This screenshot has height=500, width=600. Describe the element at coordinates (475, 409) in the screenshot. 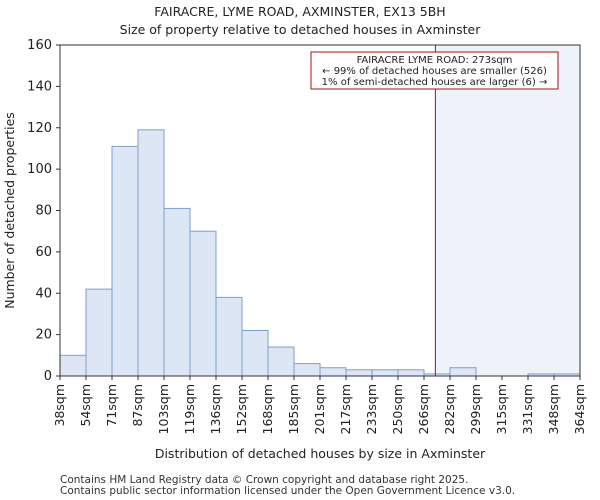

I see `x-tick-label: 299sqm` at that location.